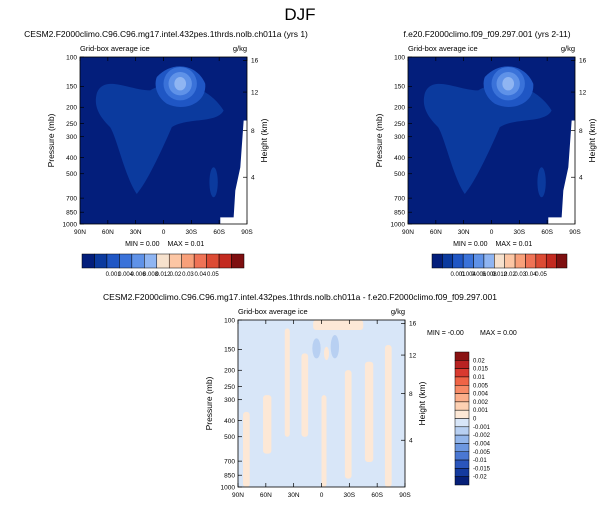 This screenshot has width=601, height=505. I want to click on colorbar-label-0.001: 0.001, so click(114, 275).